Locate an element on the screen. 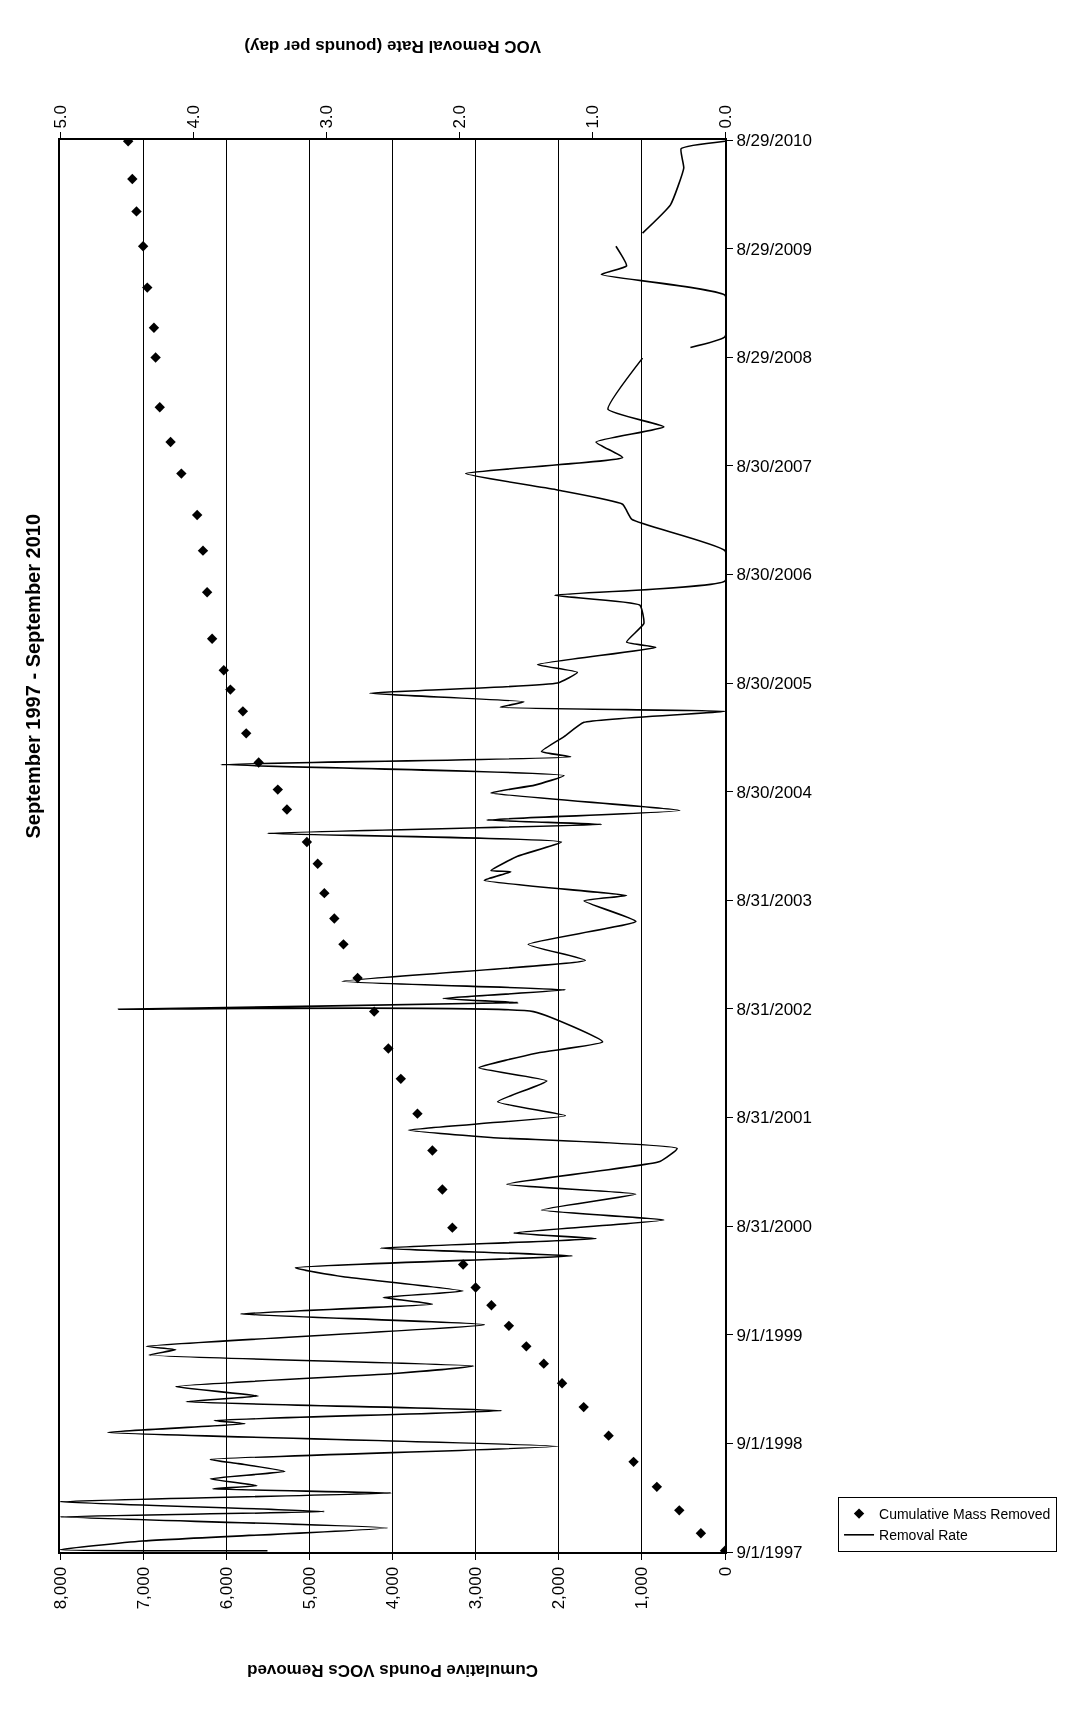  x-tick-label: 2,000 is located at coordinates (559, 1588).